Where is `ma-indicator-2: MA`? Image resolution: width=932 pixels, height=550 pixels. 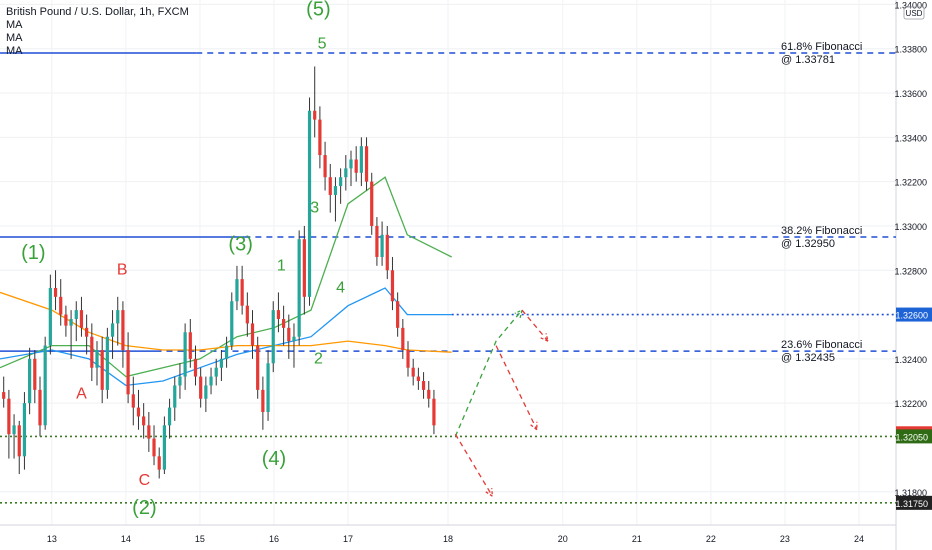
ma-indicator-2: MA is located at coordinates (14, 38).